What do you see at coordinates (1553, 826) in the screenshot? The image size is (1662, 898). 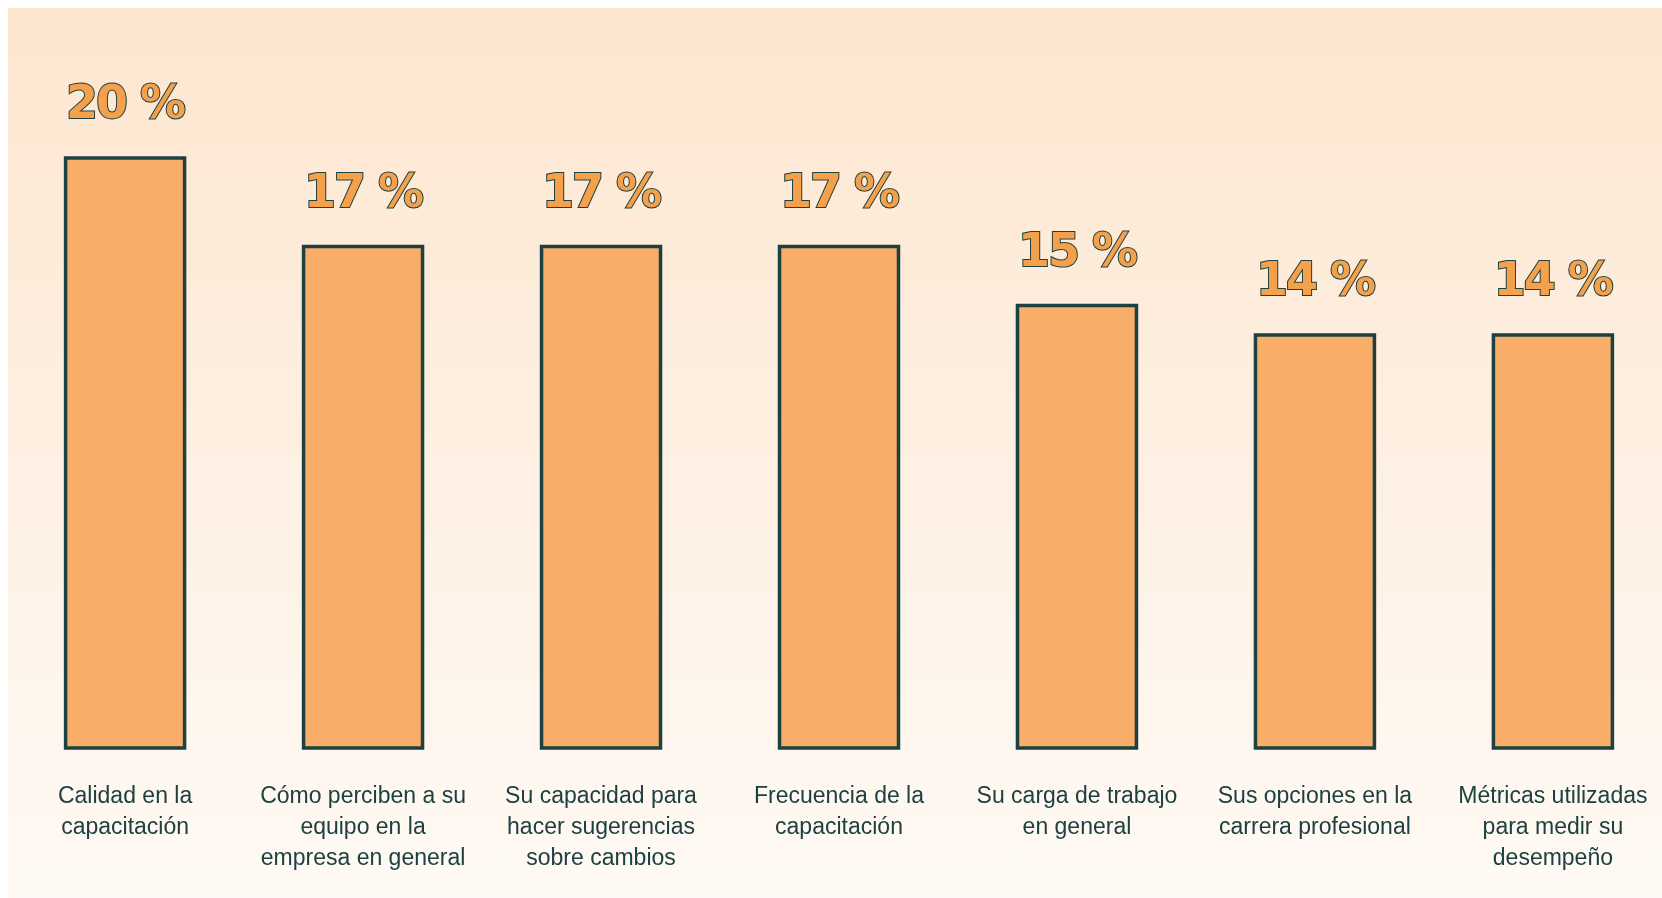 I see `x-tick-label: Métricas utilizadas para medir su desempeño` at bounding box center [1553, 826].